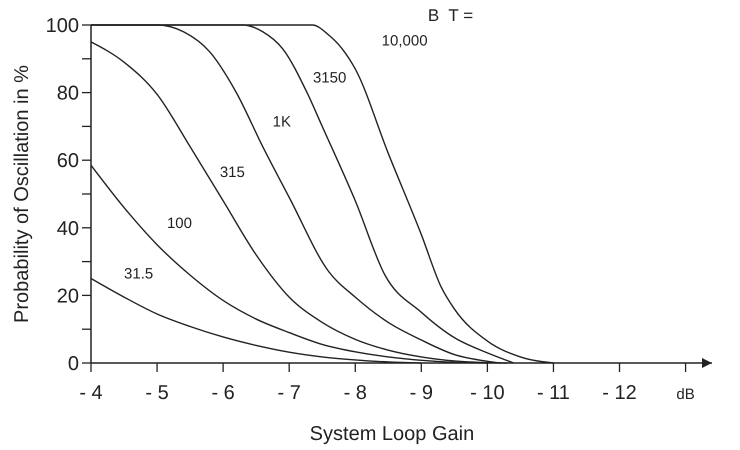  What do you see at coordinates (282, 121) in the screenshot?
I see `series-label: 1K` at bounding box center [282, 121].